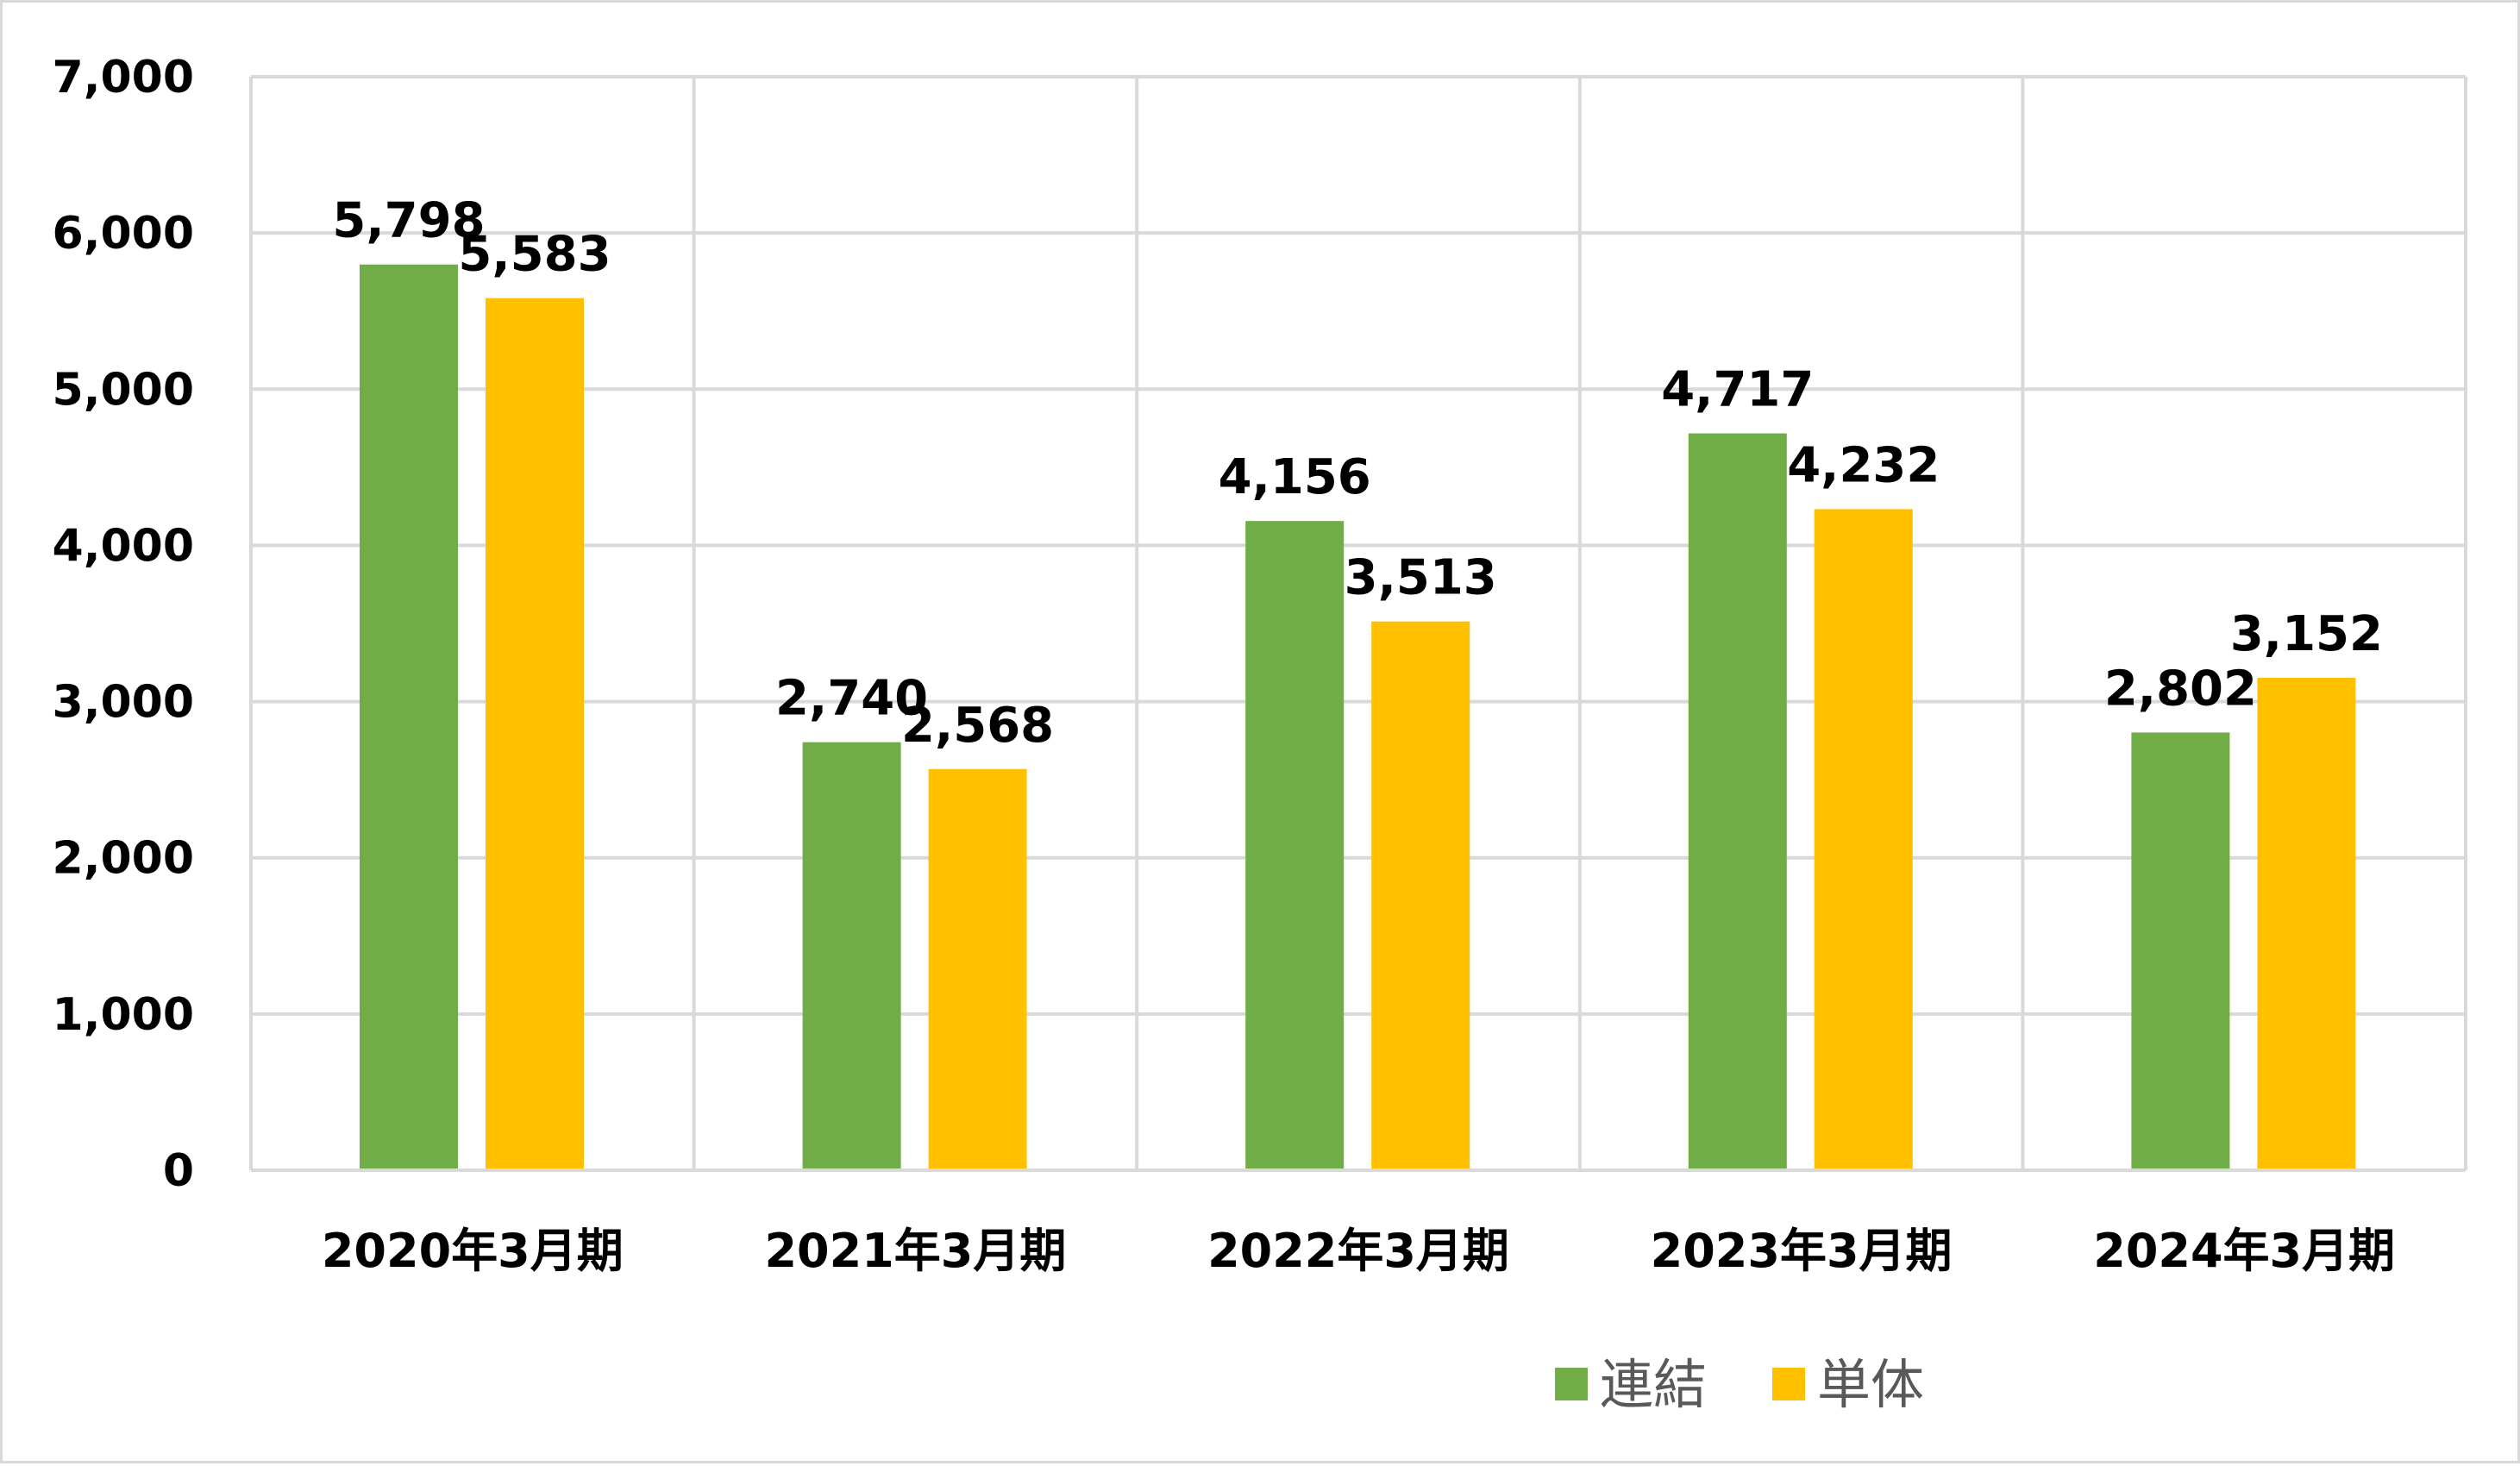  I want to click on y-tick-label: 0, so click(179, 1171).